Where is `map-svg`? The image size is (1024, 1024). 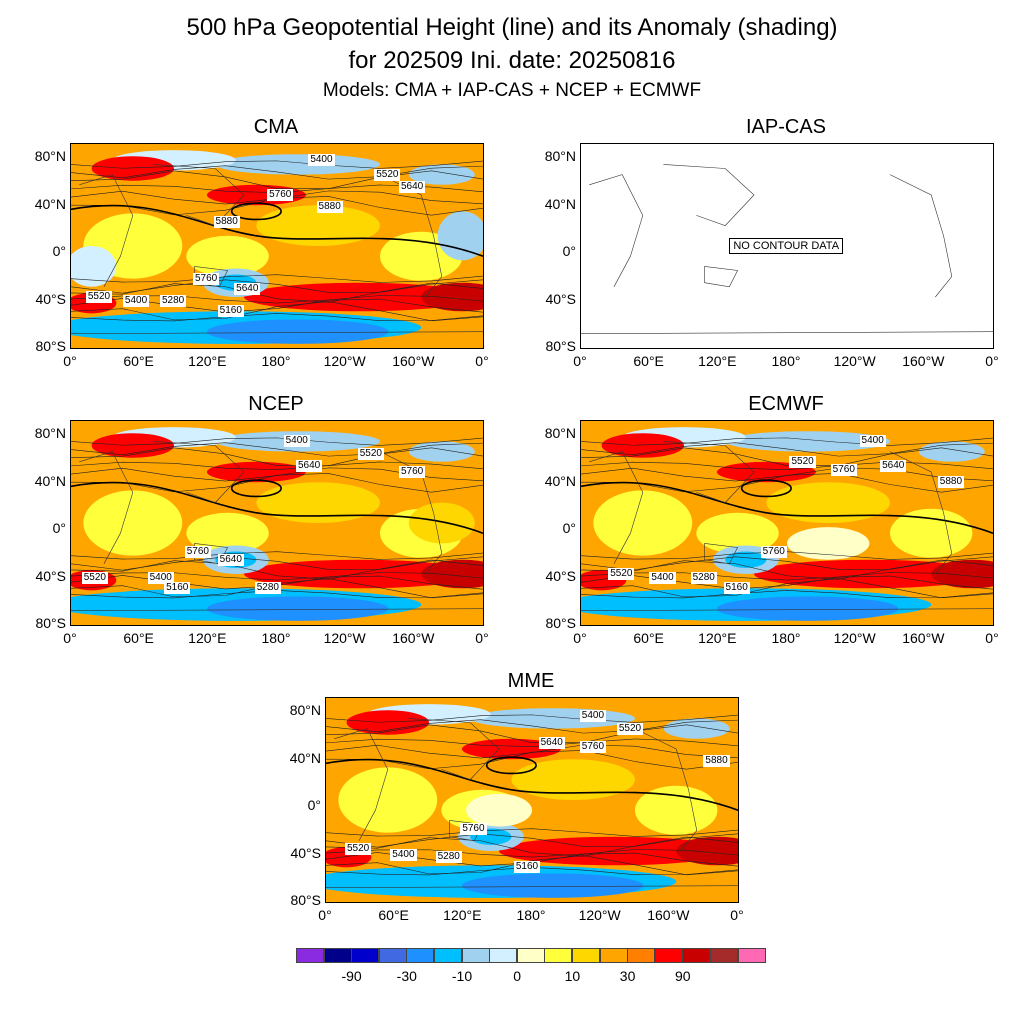 map-svg is located at coordinates (787, 249).